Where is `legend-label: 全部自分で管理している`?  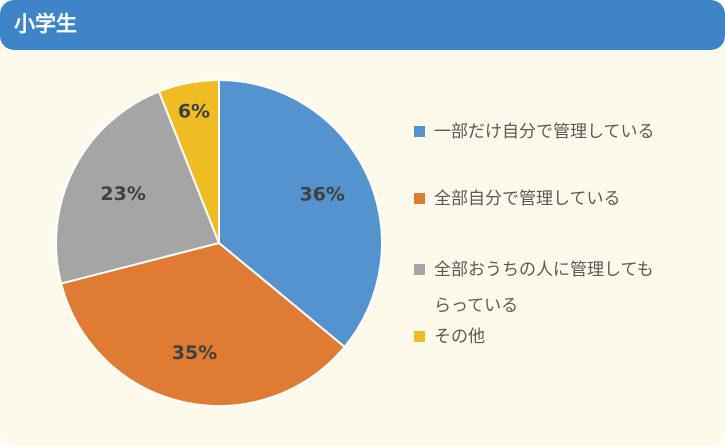
legend-label: 全部自分で管理している is located at coordinates (527, 199).